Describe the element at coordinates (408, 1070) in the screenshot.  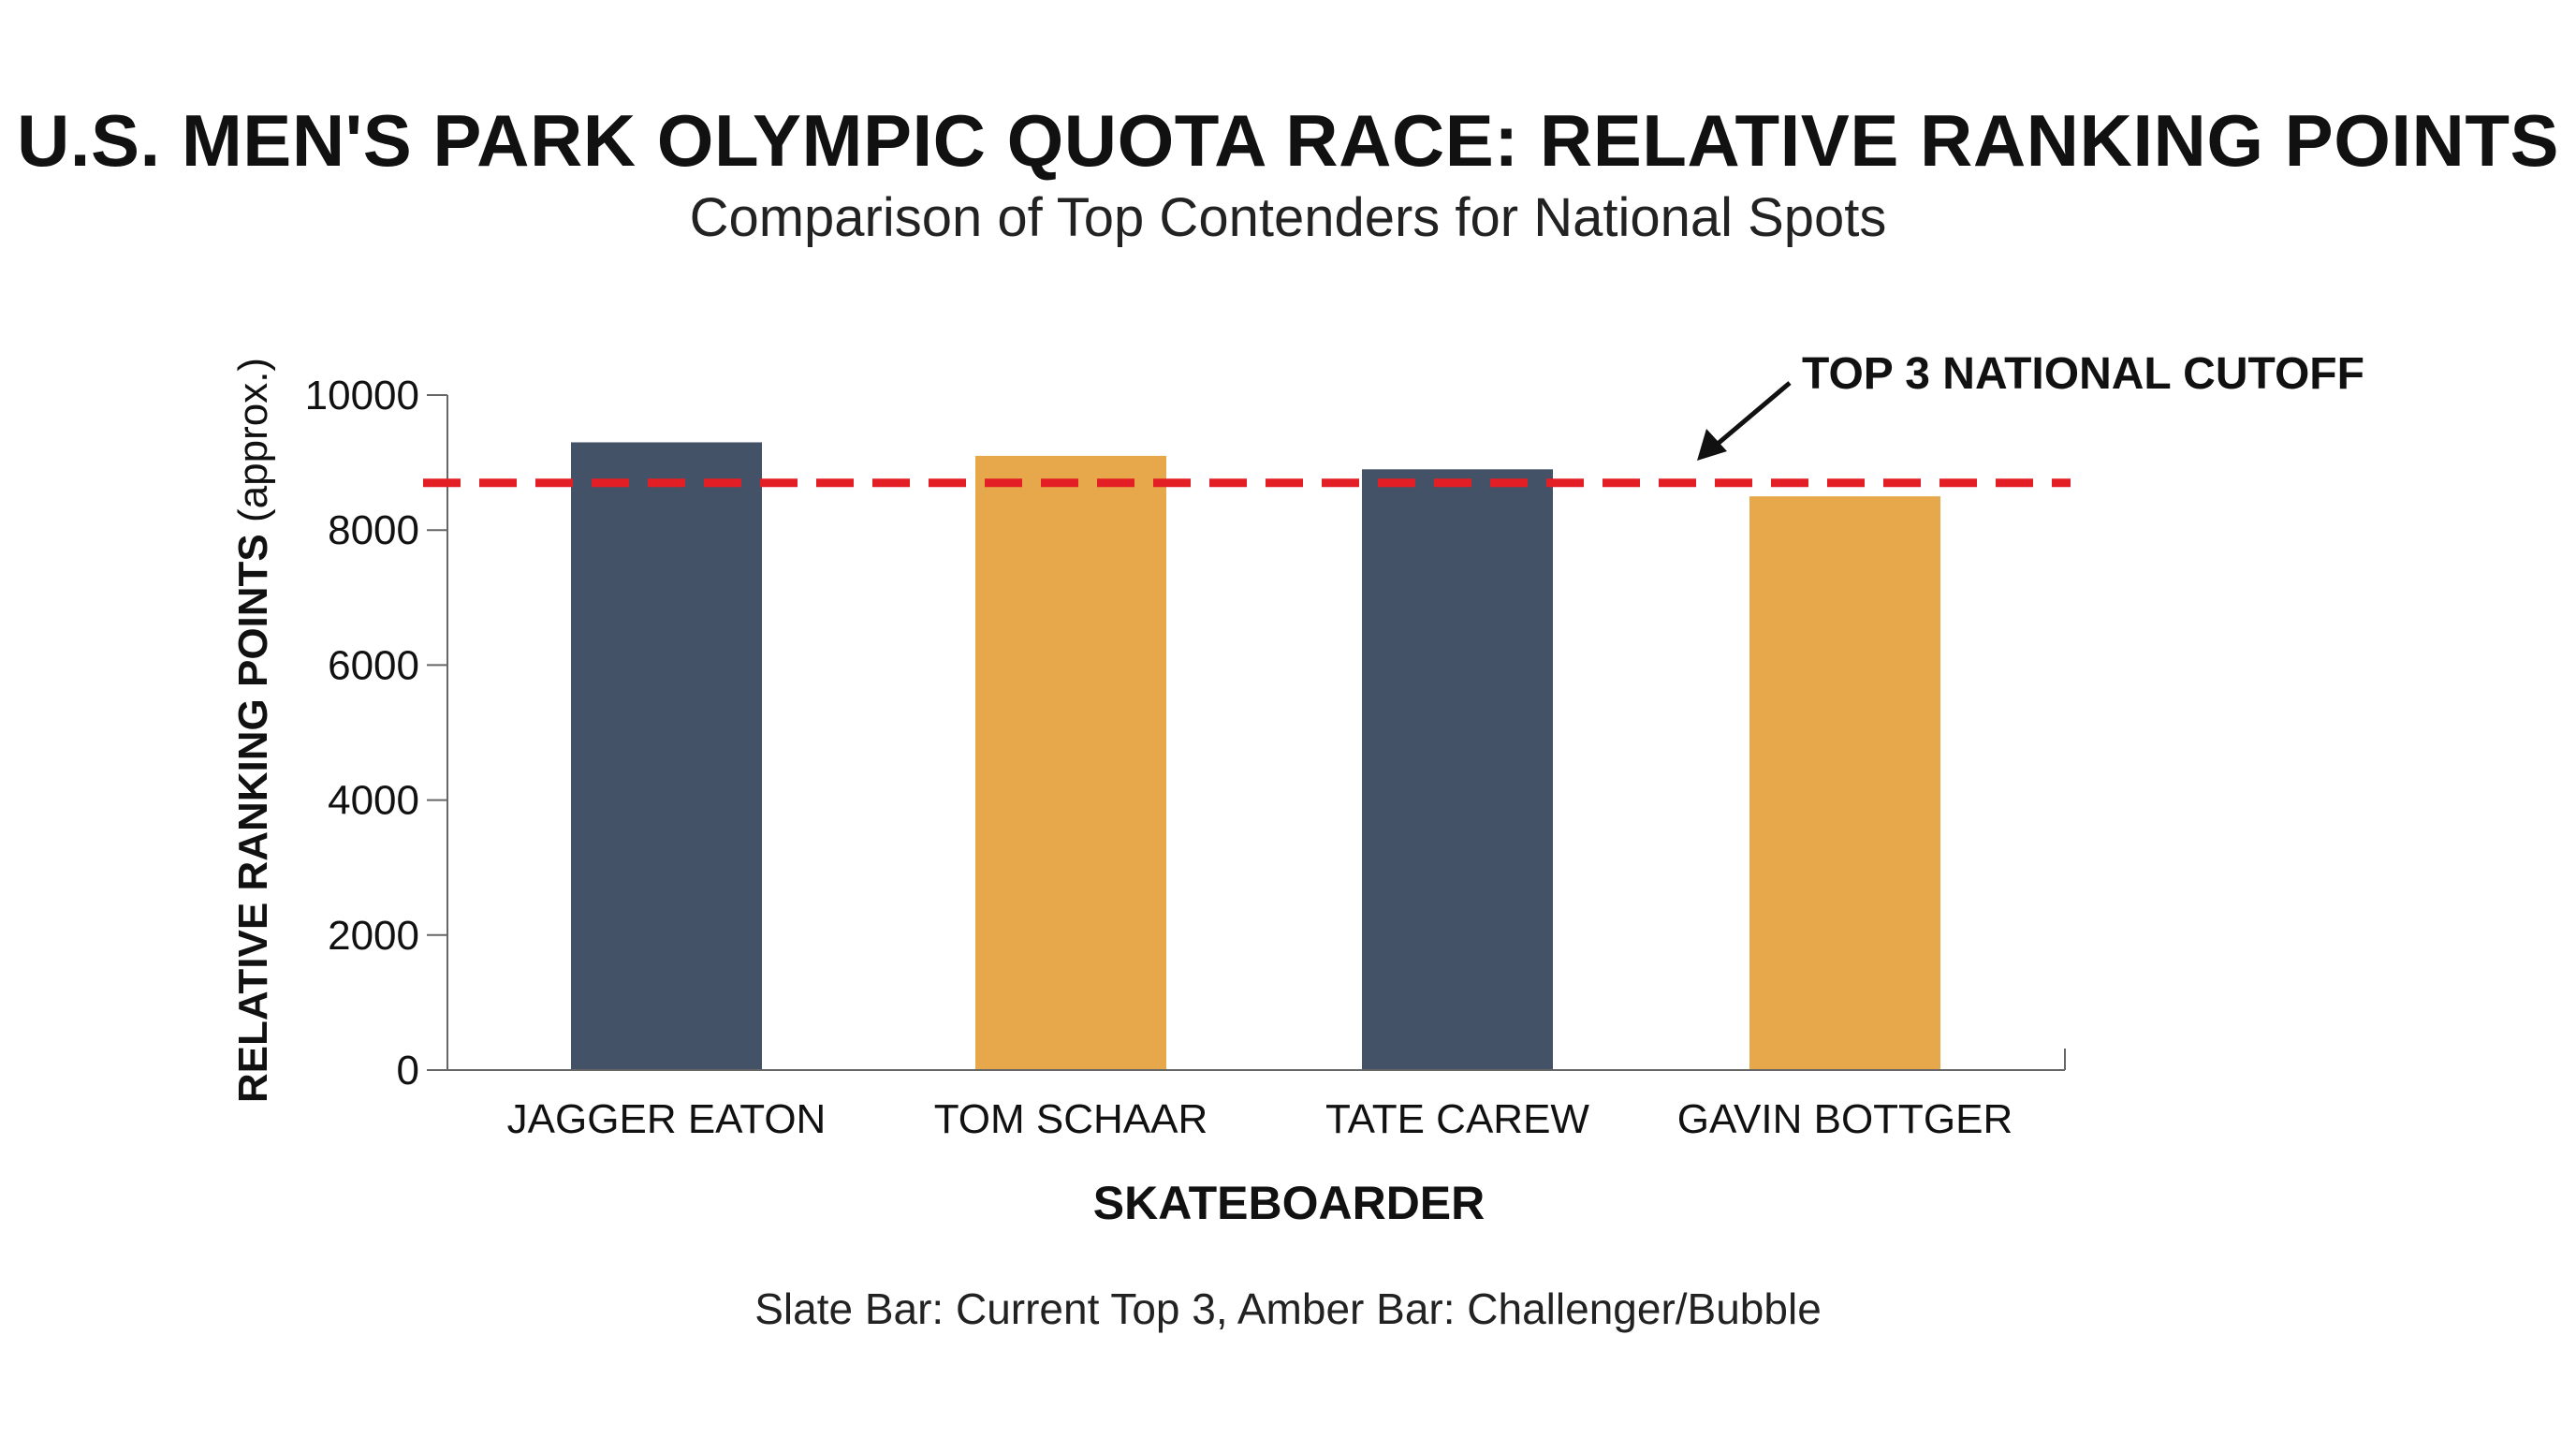
I see `y-tick-label: 0` at that location.